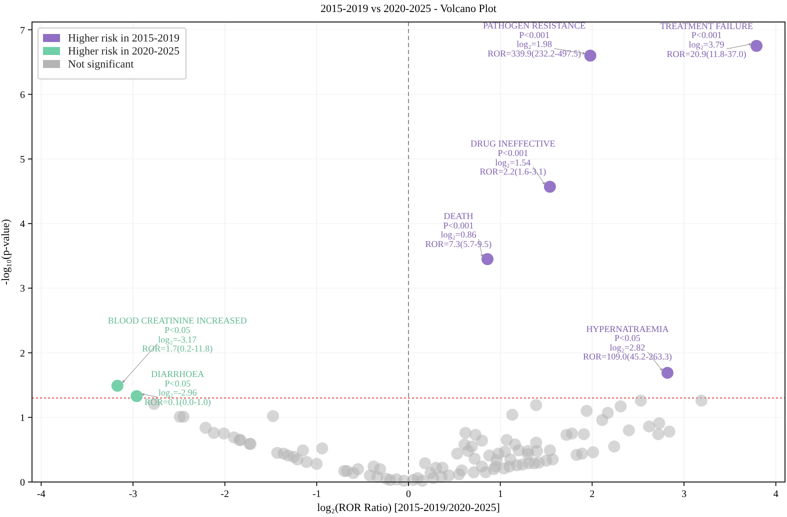 This screenshot has width=787, height=517. What do you see at coordinates (6, 251) in the screenshot?
I see `y-axis-title: -log₁₀(p-value)` at bounding box center [6, 251].